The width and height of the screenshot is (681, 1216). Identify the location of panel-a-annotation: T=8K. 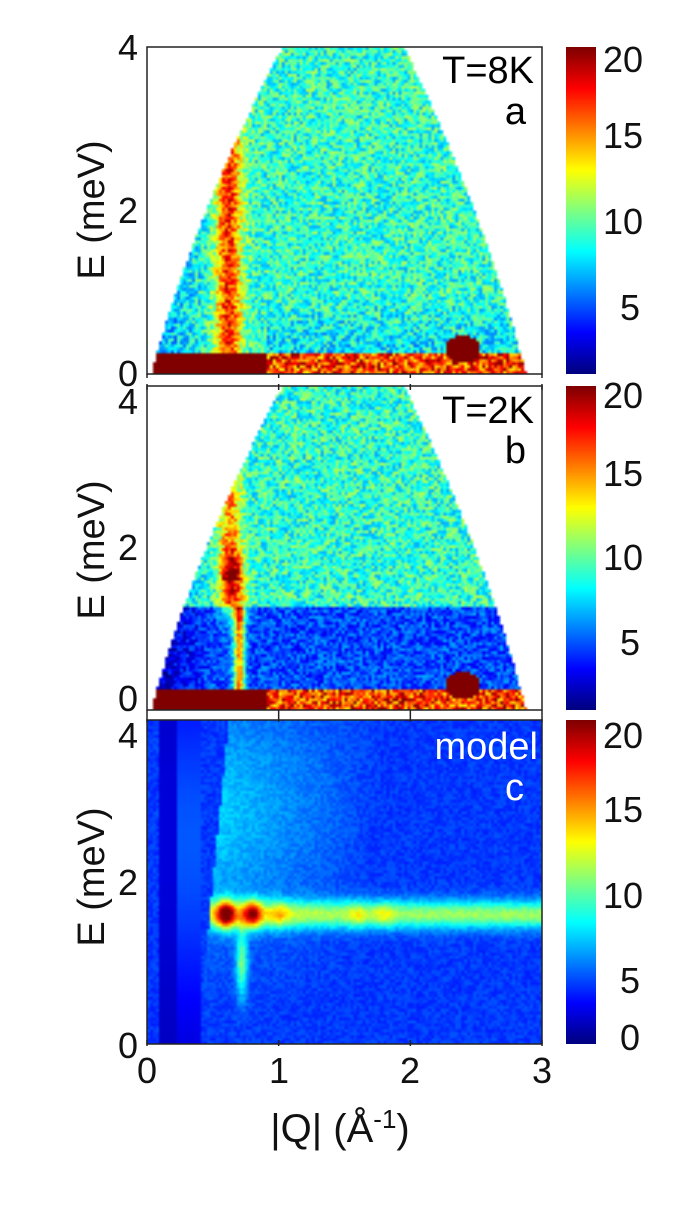
(488, 71).